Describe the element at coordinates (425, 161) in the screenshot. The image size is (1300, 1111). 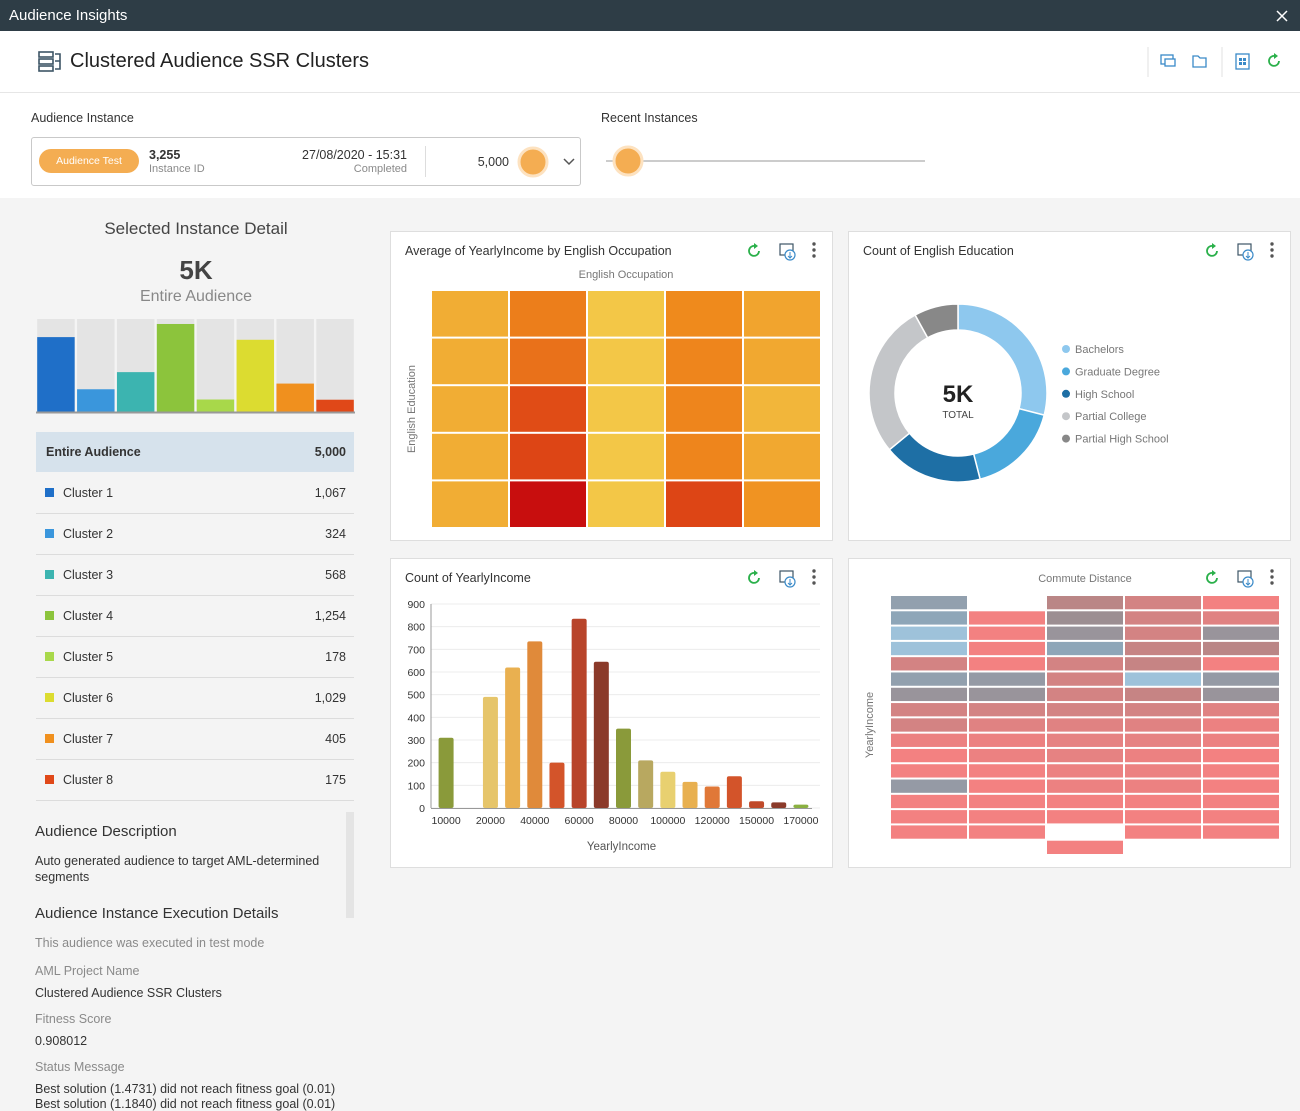
I see `separator` at that location.